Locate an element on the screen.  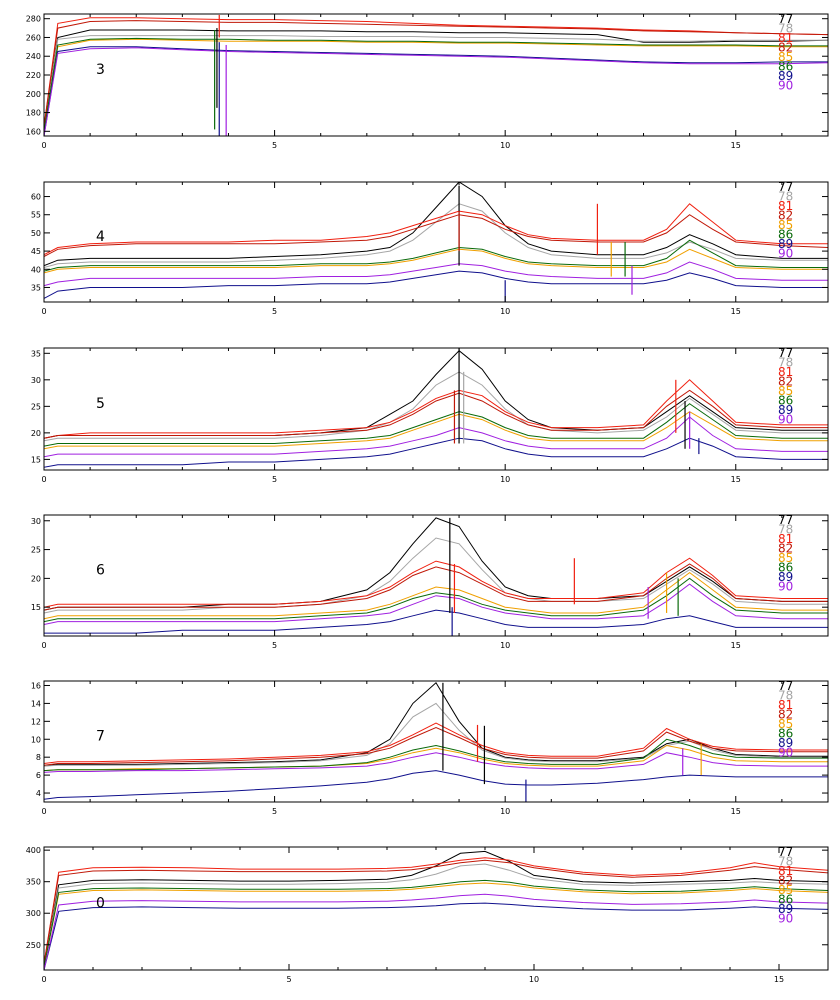
y-tick-label: 45 is located at coordinates (36, 251).